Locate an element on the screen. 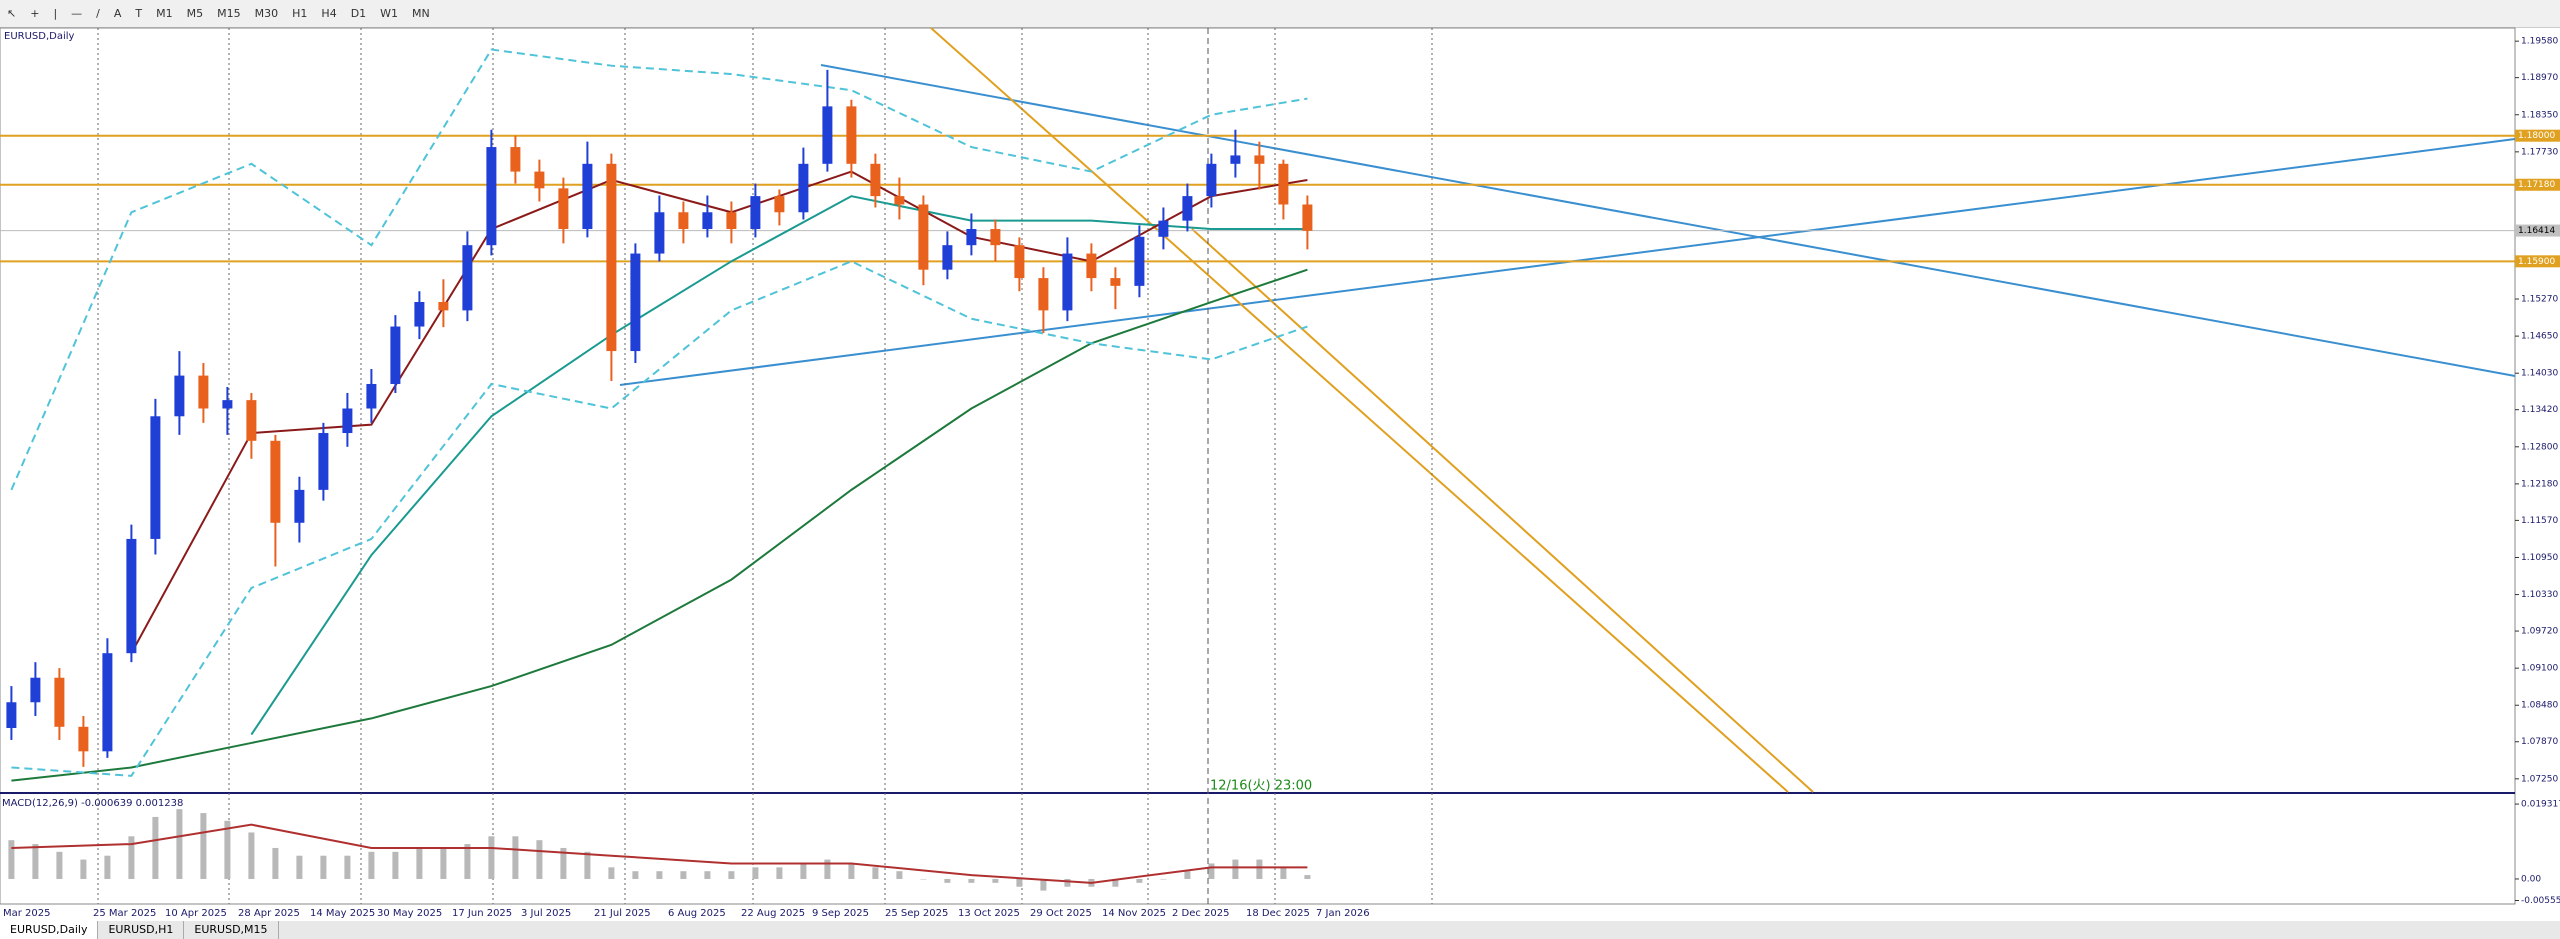 The image size is (2560, 939). y-tick-label: 1.17730 is located at coordinates (2539, 152).